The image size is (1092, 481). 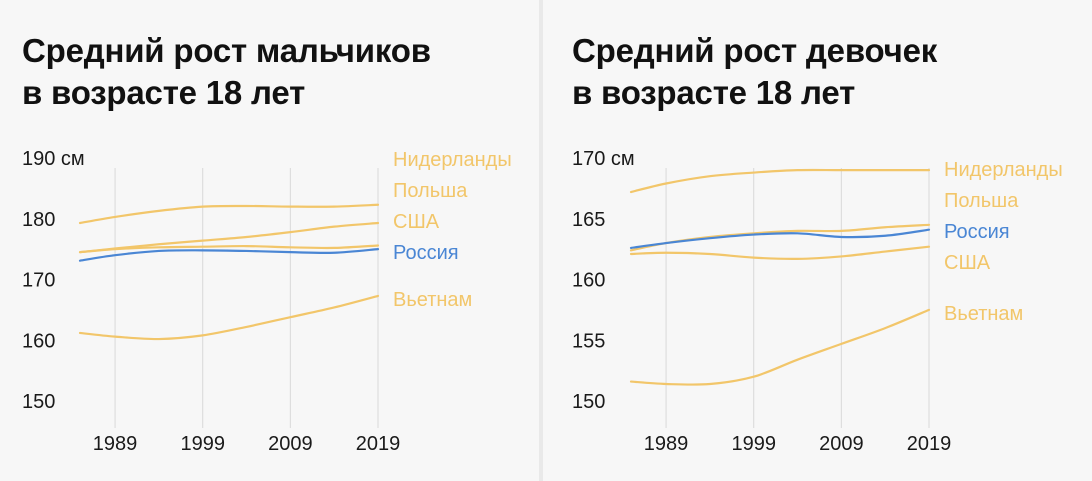 I want to click on y-tick-label: 170 см, so click(x=603, y=159).